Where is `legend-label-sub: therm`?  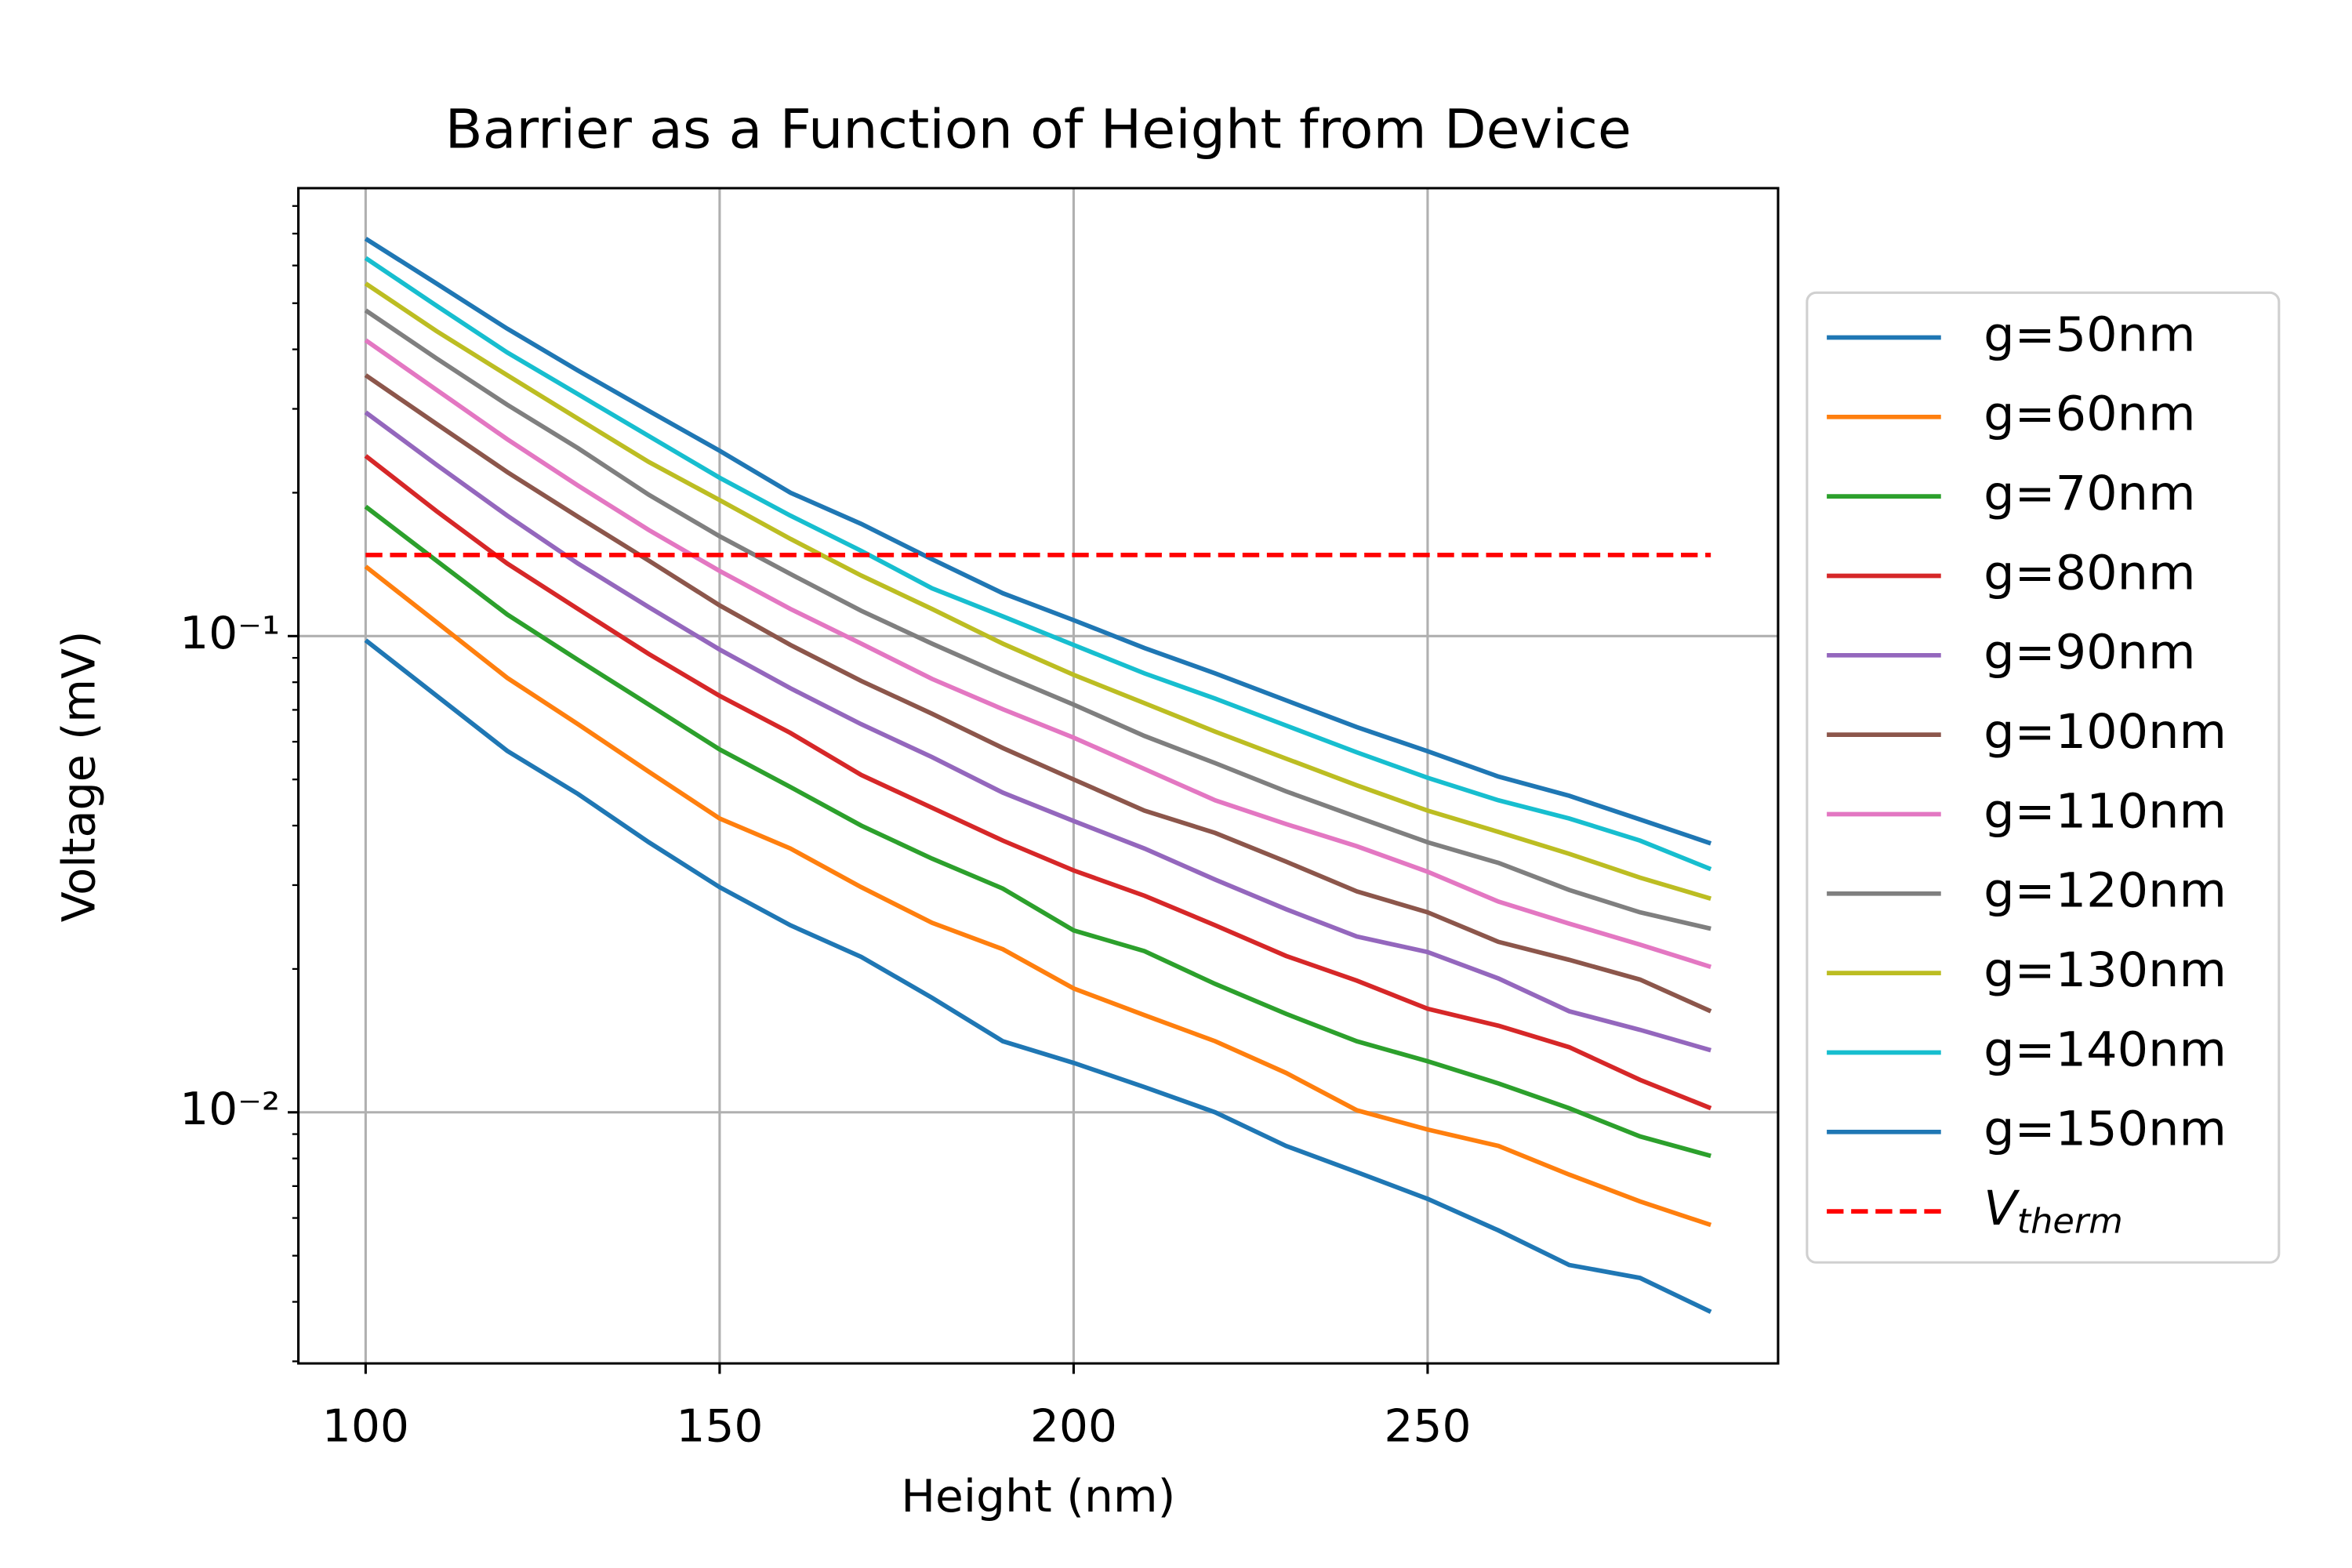 legend-label-sub: therm is located at coordinates (2070, 1222).